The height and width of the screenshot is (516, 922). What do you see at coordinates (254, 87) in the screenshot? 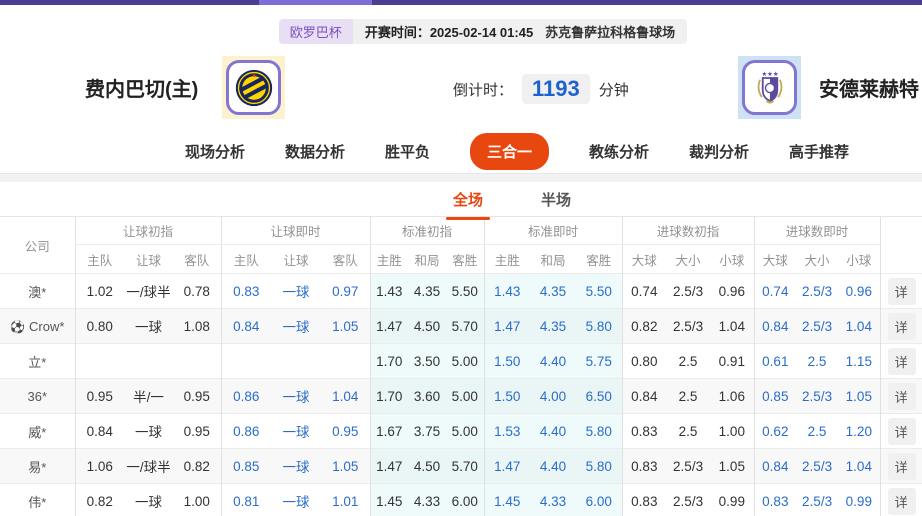
I see `fenerbahce-crest-icon` at bounding box center [254, 87].